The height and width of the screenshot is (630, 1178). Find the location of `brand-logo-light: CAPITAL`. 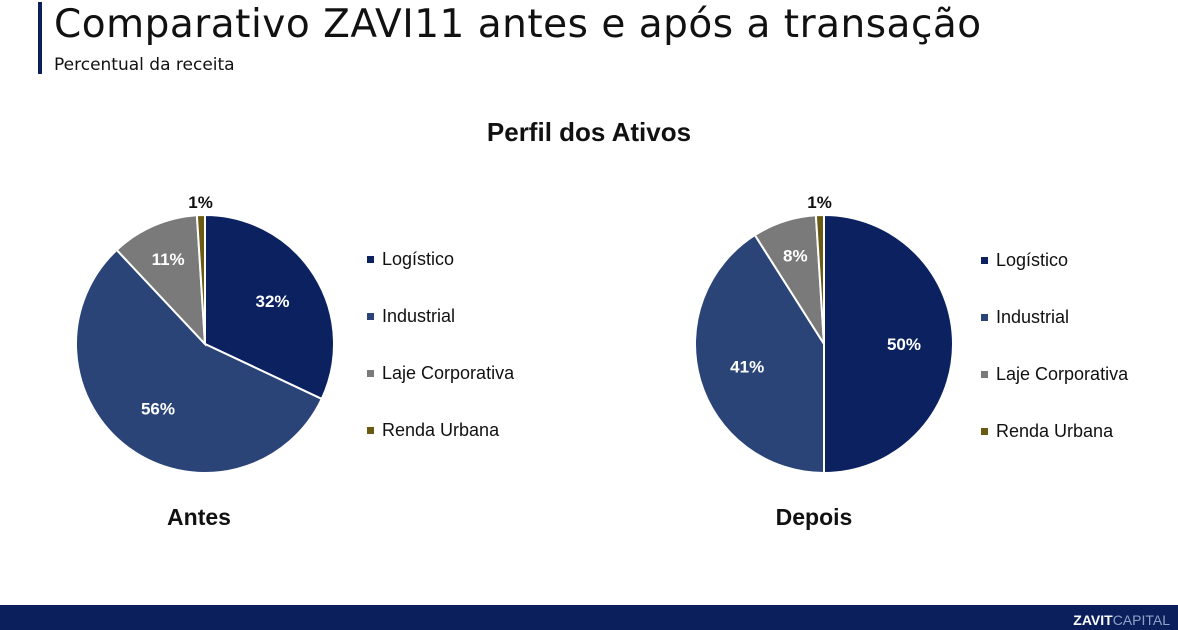

brand-logo-light: CAPITAL is located at coordinates (1141, 620).